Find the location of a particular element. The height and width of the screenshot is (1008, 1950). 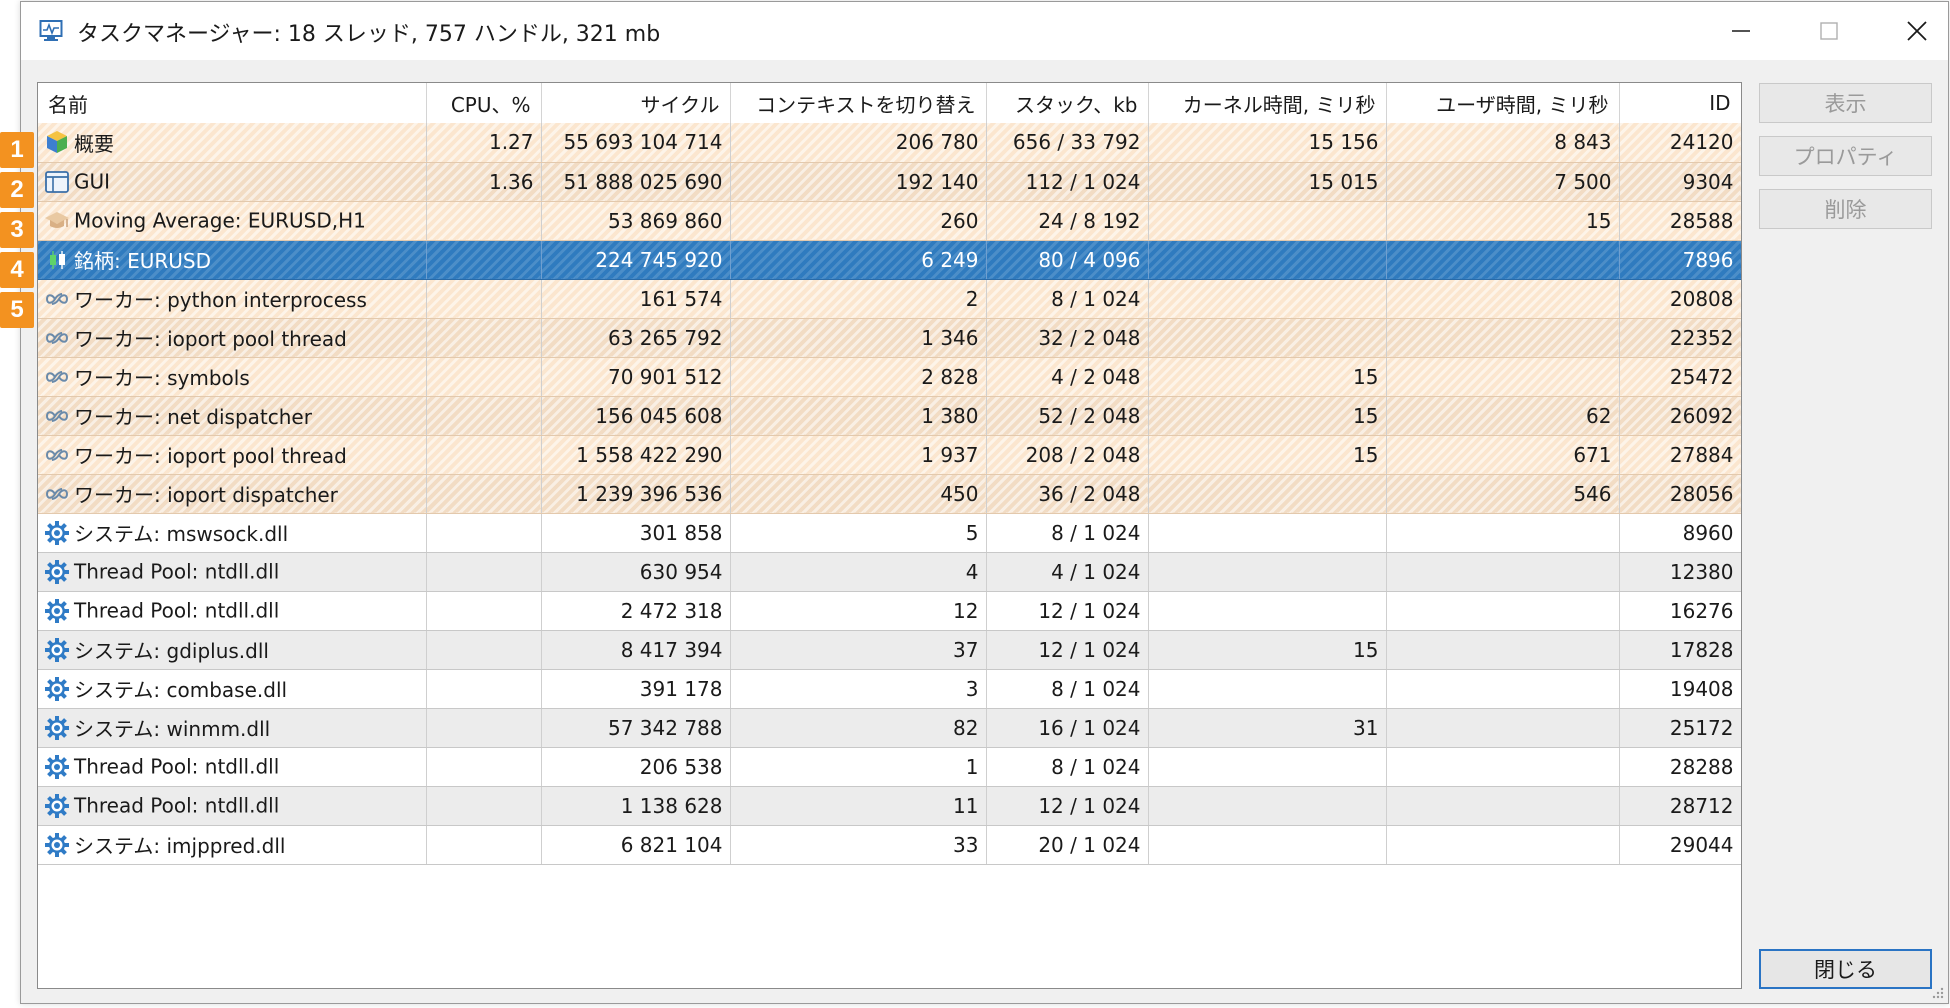

thread-name: システム: gdiplus.dll is located at coordinates (171, 651).